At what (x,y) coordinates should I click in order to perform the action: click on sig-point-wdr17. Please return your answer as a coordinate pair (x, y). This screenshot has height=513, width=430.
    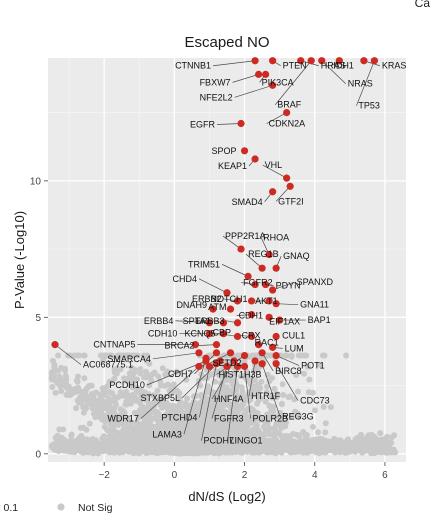
    Looking at the image, I should click on (199, 366).